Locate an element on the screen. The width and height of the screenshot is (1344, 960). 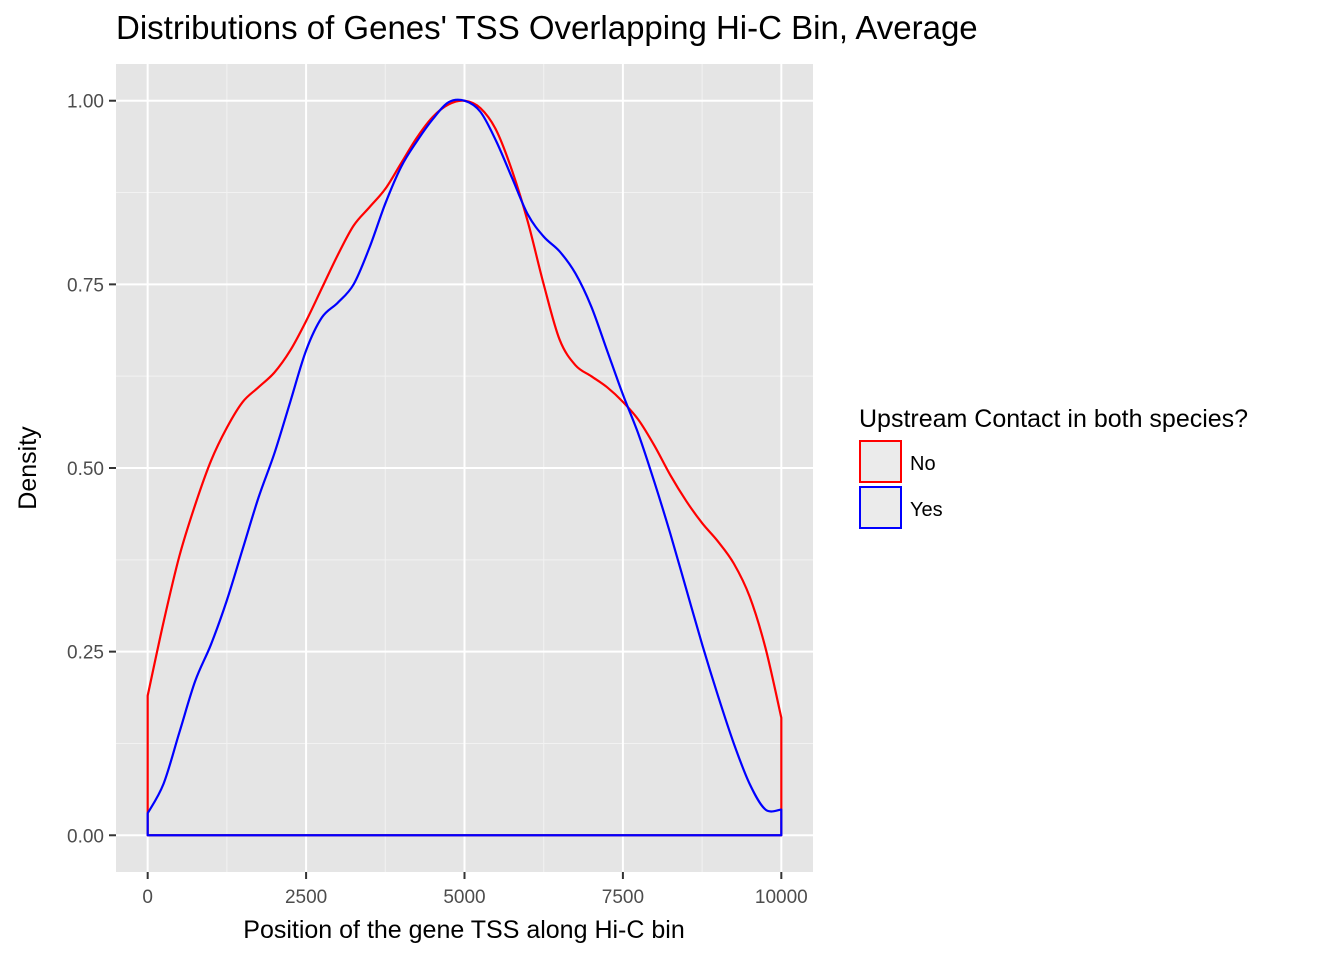
x-tick-labels: 0 2500 5000 7500 10000 is located at coordinates (474, 897).